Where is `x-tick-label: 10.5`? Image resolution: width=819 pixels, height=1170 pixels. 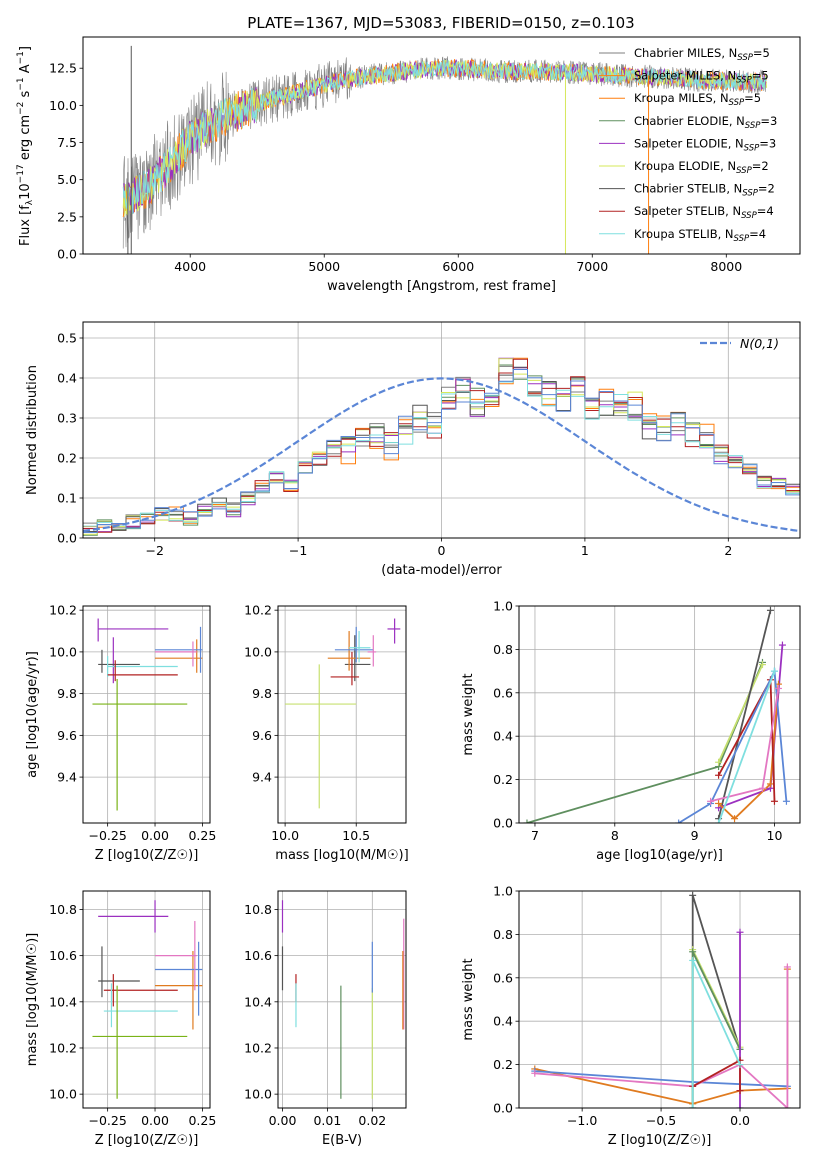
x-tick-label: 10.5 is located at coordinates (356, 835).